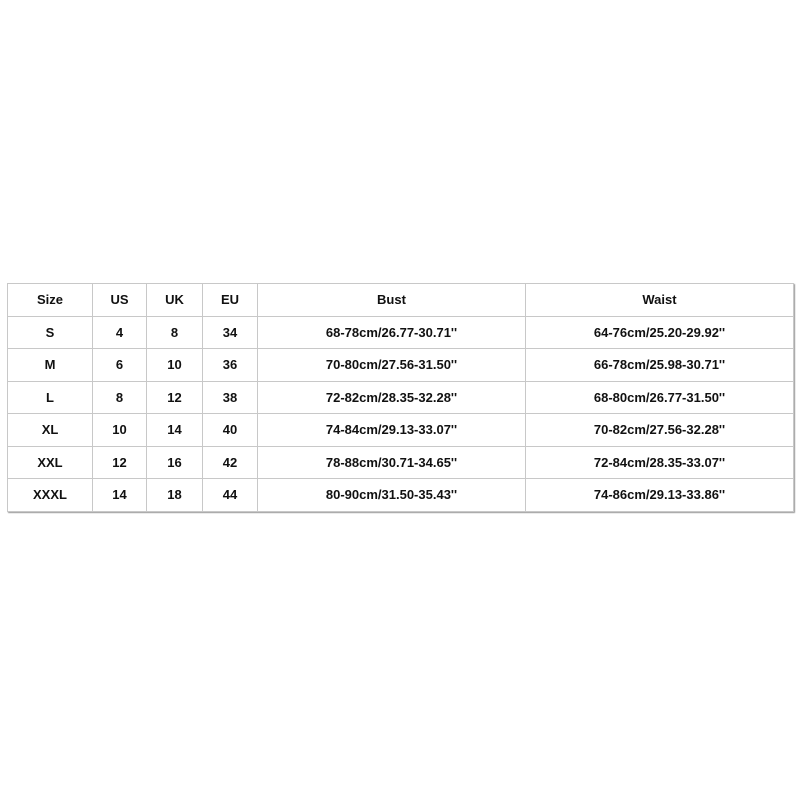  Describe the element at coordinates (230, 365) in the screenshot. I see `cell-eu: 36` at that location.